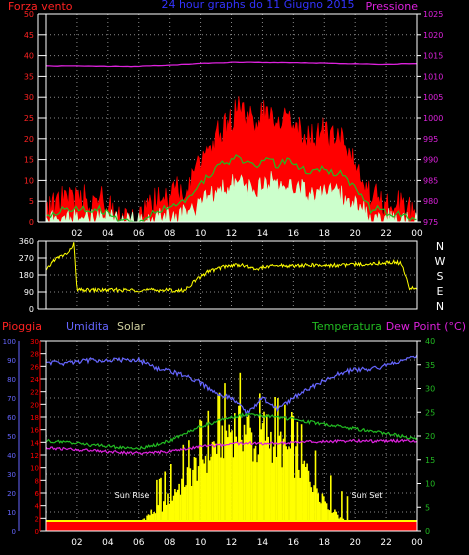 This screenshot has width=469, height=555. What do you see at coordinates (355, 543) in the screenshot?
I see `climate-x-tick-label-9: 20` at bounding box center [355, 543].